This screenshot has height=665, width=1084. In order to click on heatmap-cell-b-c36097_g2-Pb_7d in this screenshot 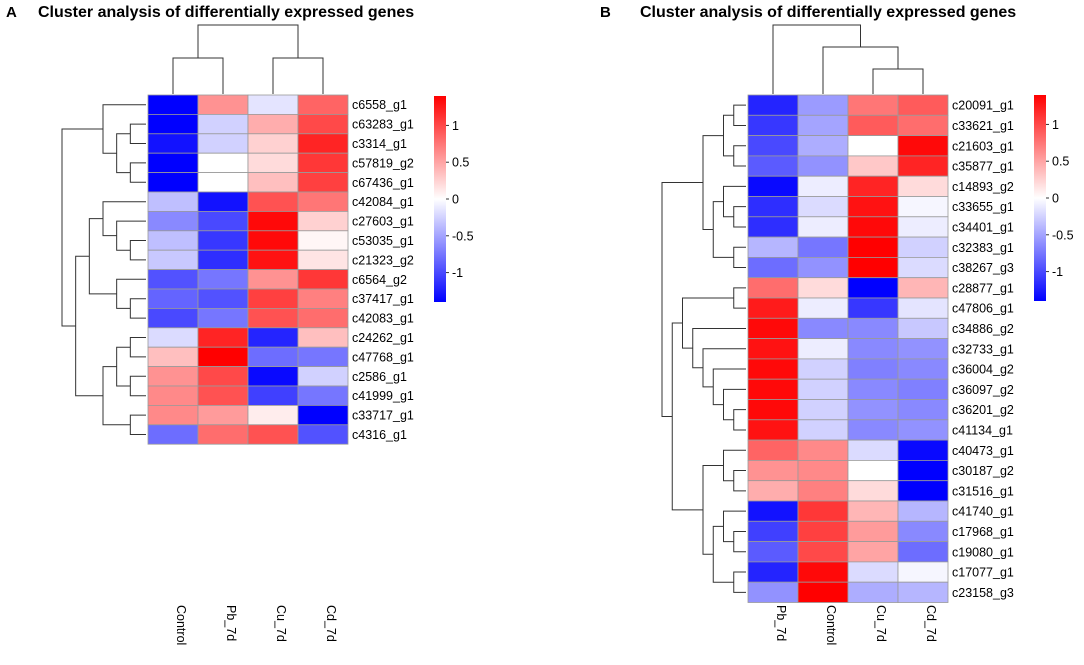, I will do `click(773, 389)`.